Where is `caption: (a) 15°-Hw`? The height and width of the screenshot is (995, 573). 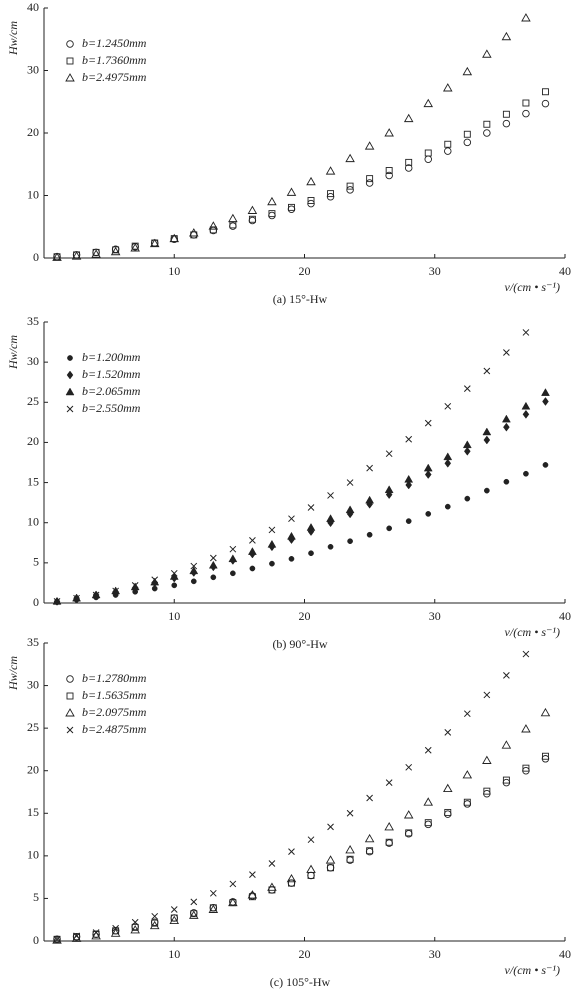 caption: (a) 15°-Hw is located at coordinates (300, 299).